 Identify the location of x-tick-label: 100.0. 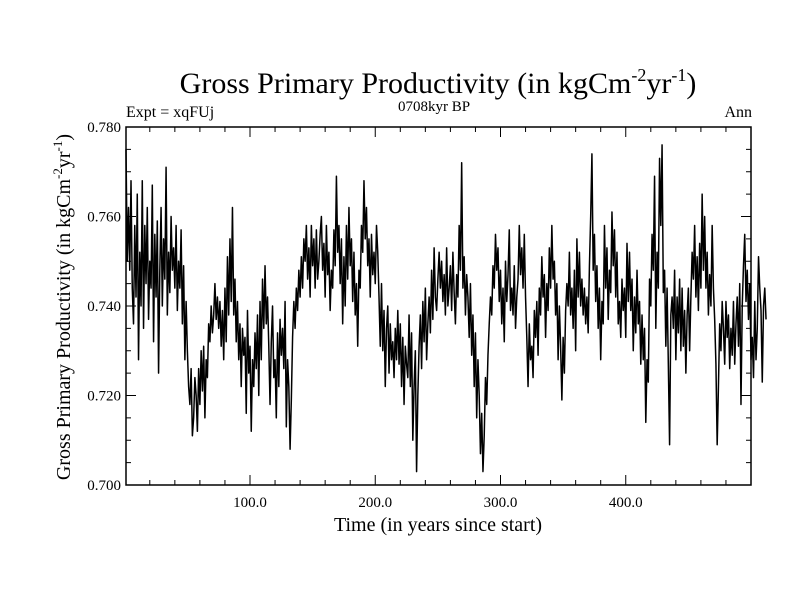
(250, 503).